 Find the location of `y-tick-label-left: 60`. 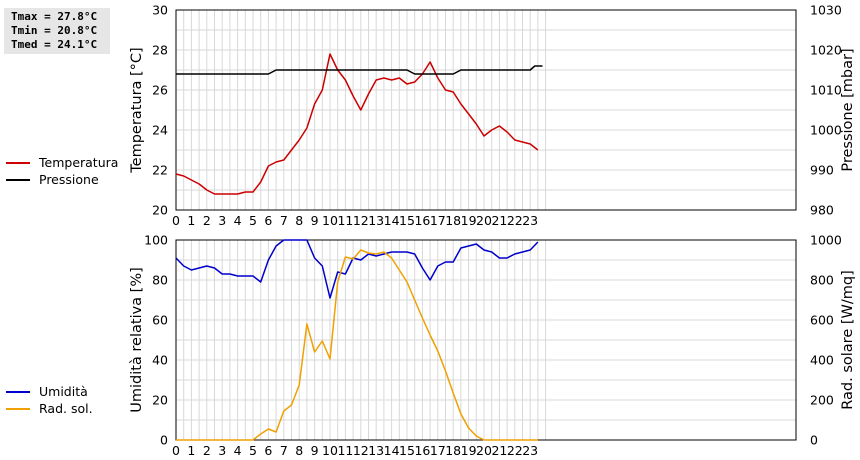

y-tick-label-left: 60 is located at coordinates (160, 320).